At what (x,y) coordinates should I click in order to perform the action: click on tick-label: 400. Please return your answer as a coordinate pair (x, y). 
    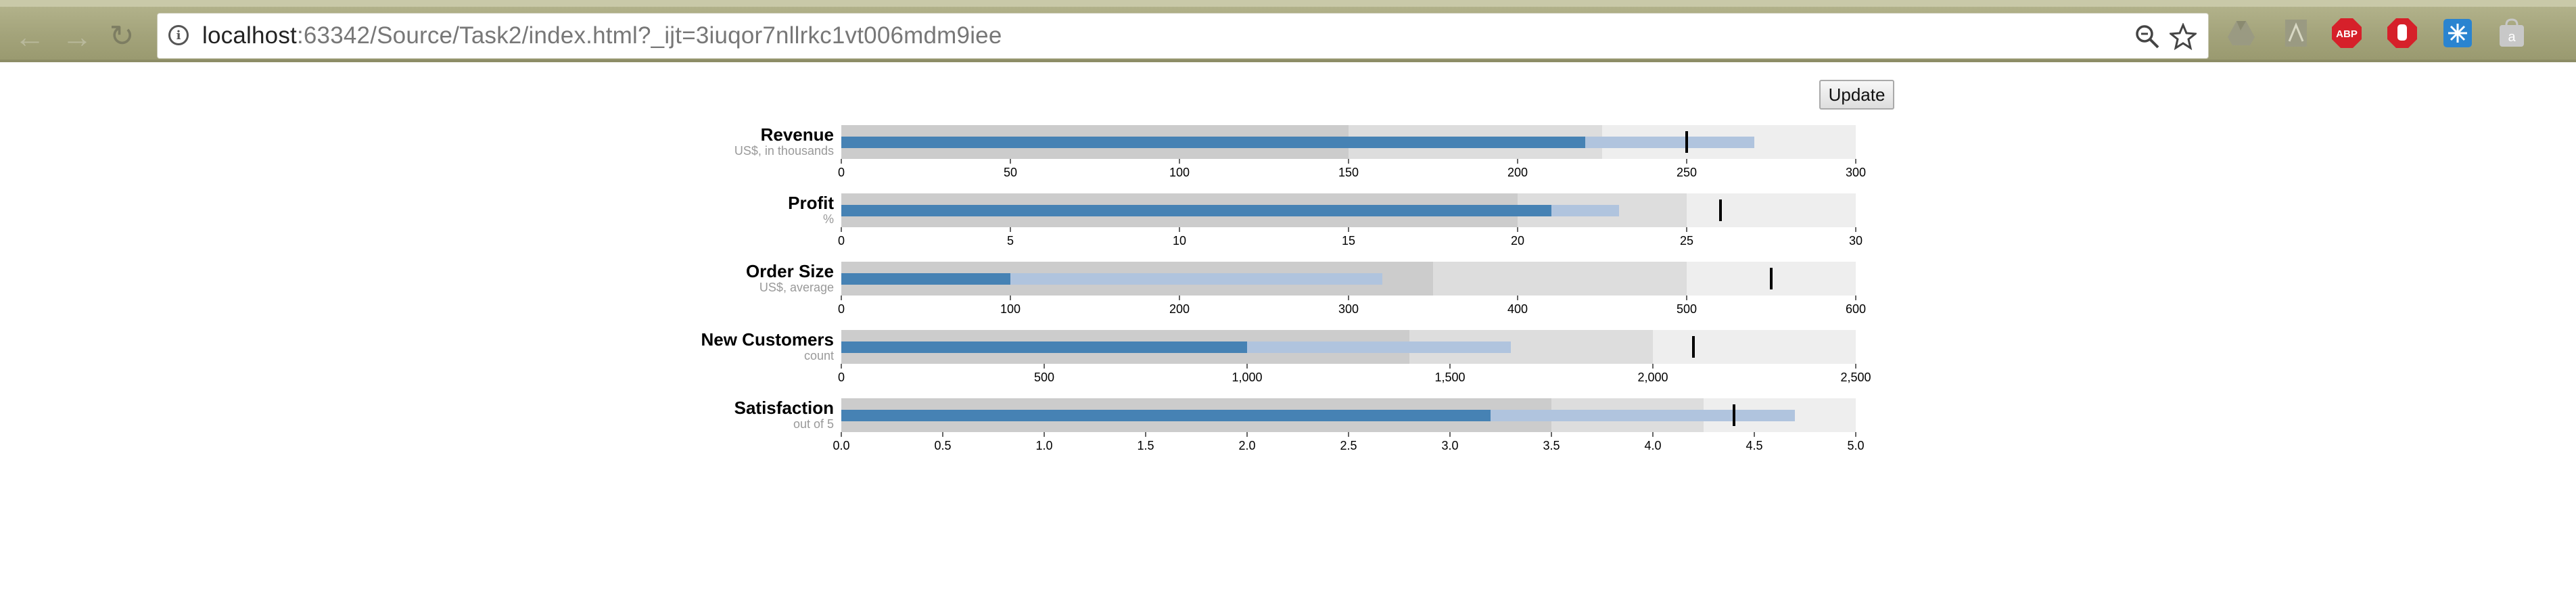
    Looking at the image, I should click on (1517, 309).